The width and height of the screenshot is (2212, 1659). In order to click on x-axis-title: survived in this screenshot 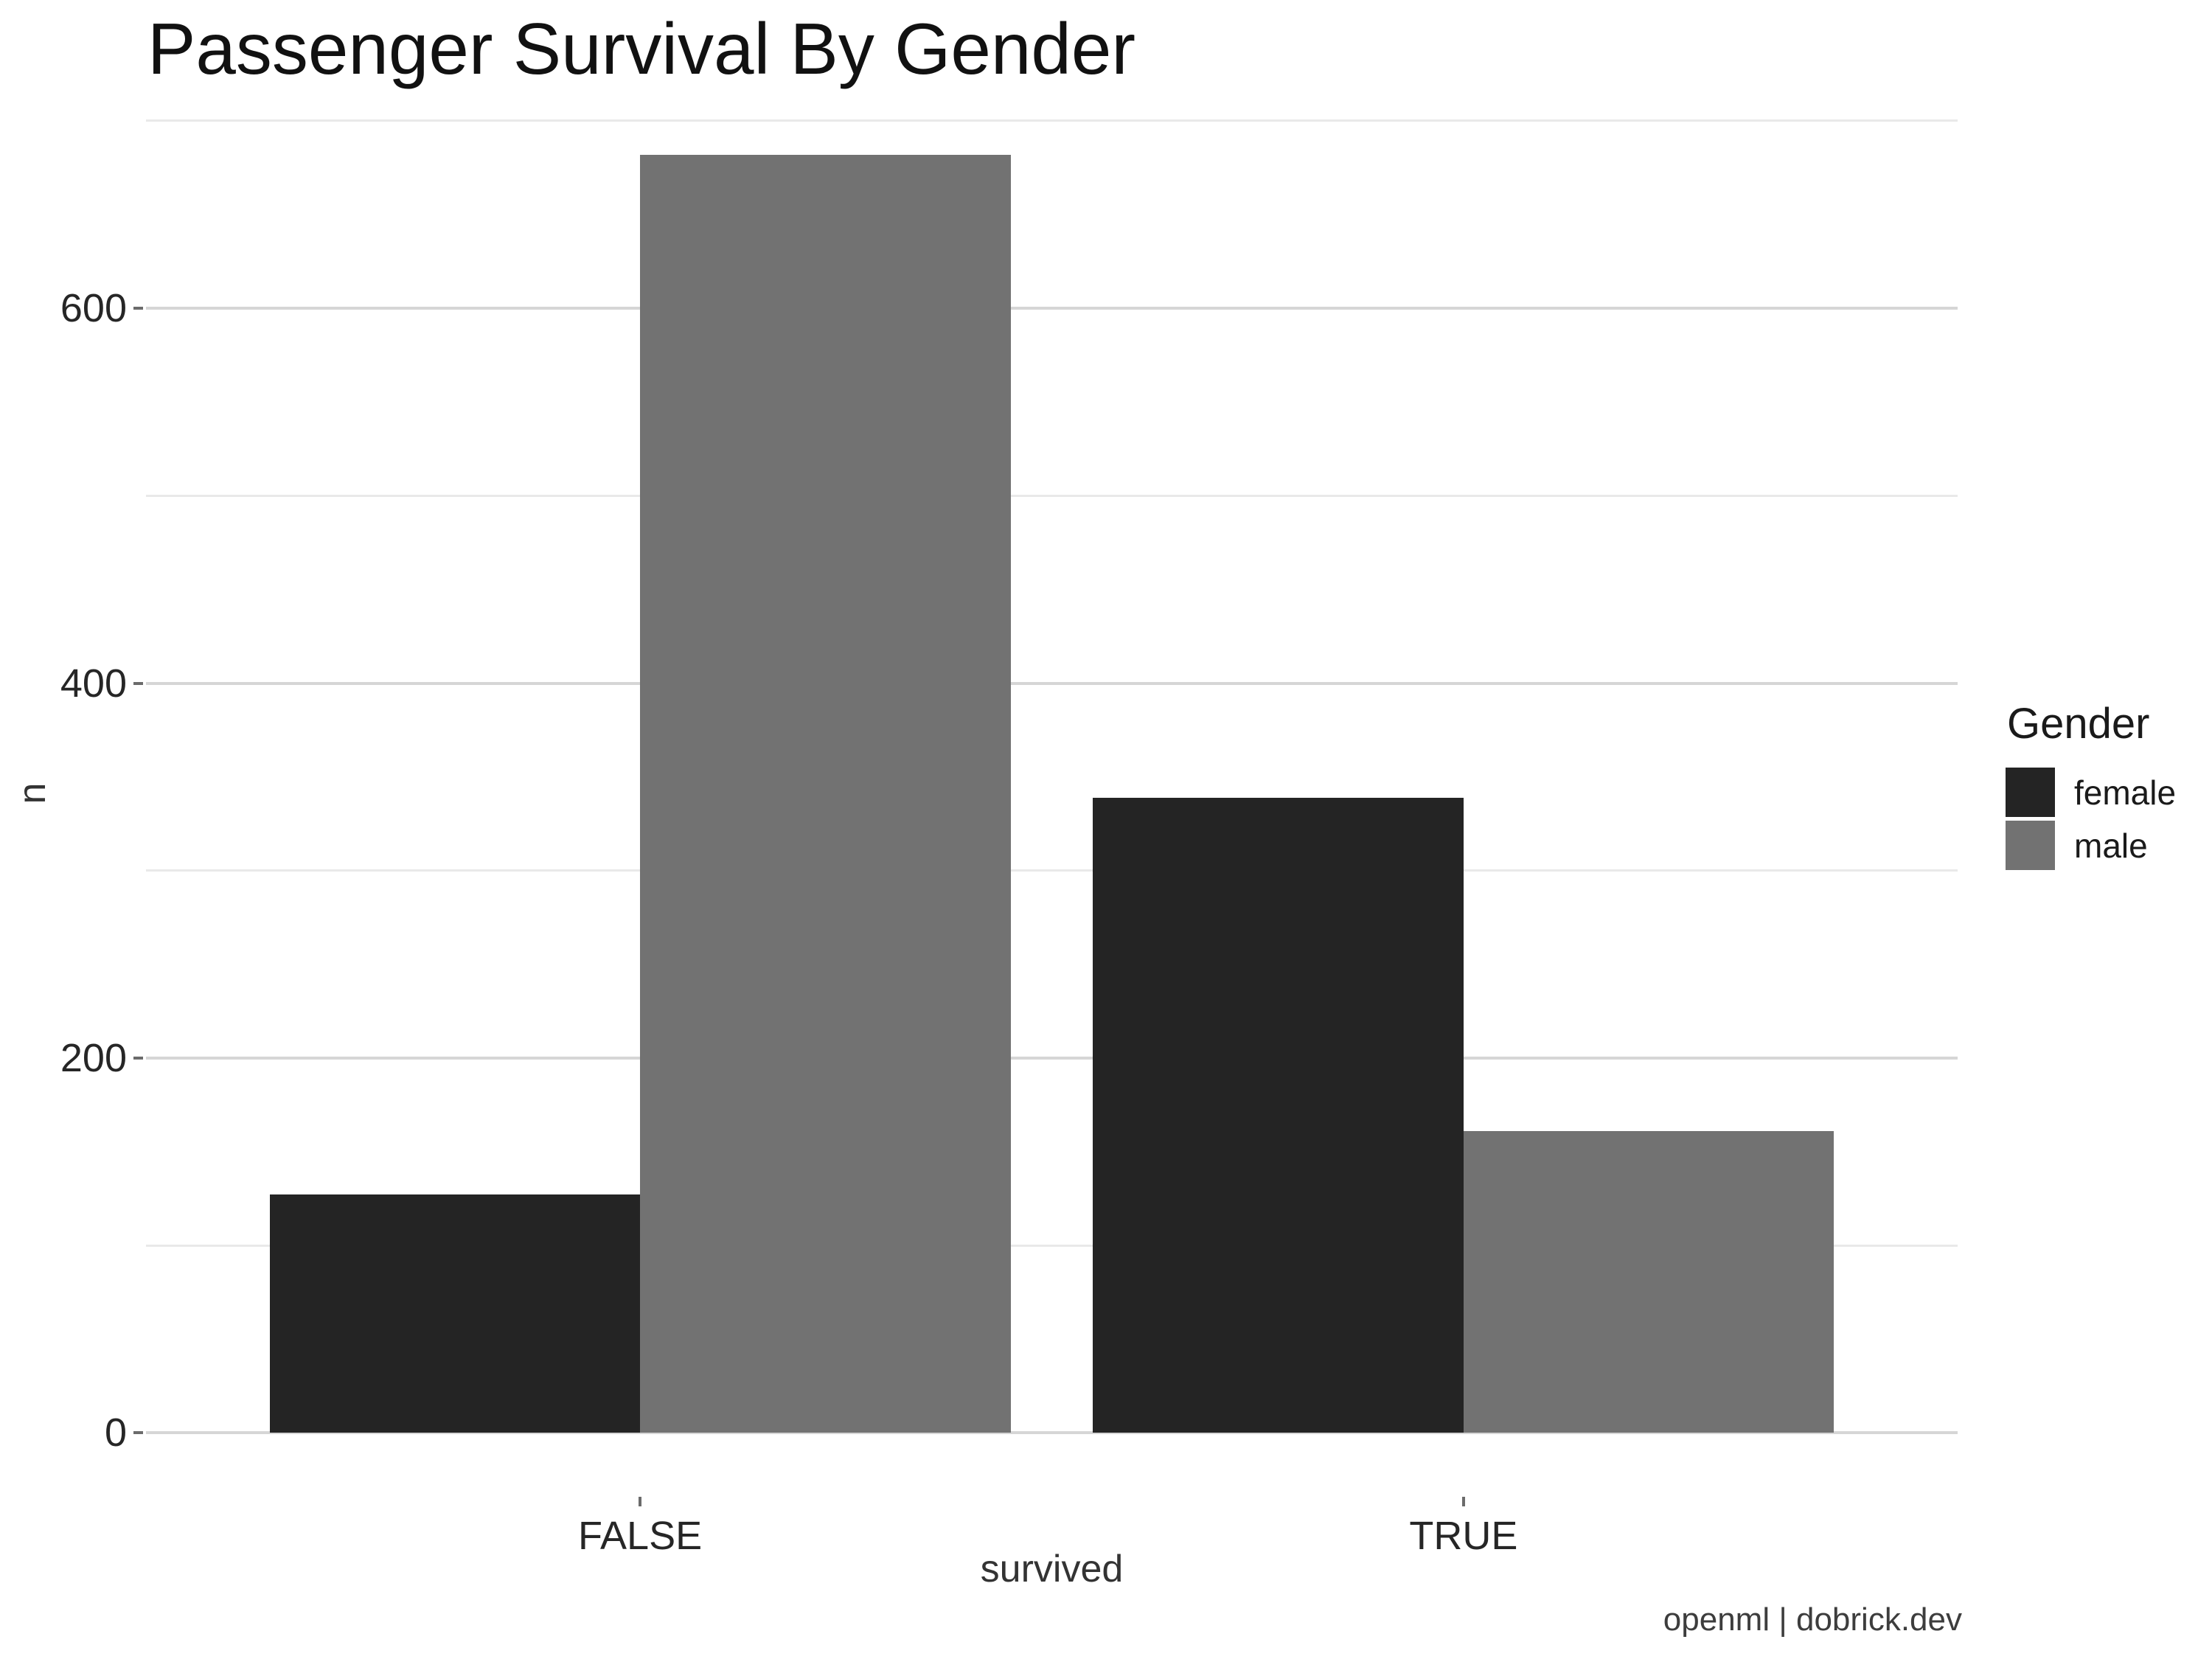, I will do `click(1052, 1569)`.